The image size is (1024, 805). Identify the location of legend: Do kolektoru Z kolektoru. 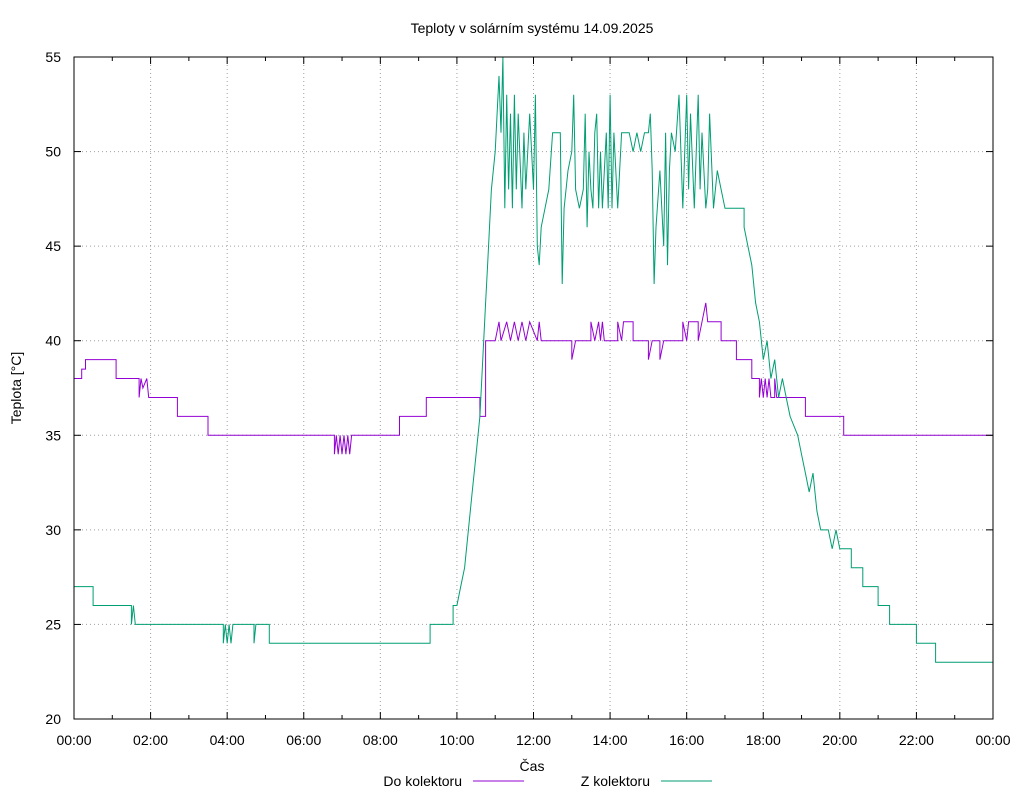
(547, 781).